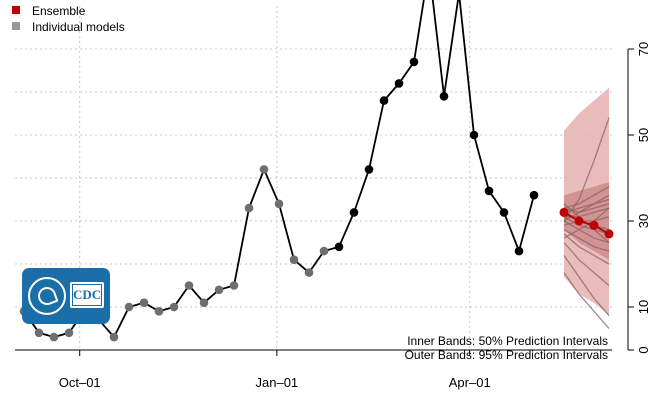 The height and width of the screenshot is (398, 655). I want to click on cdc-logo-icon: CDC, so click(87, 295).